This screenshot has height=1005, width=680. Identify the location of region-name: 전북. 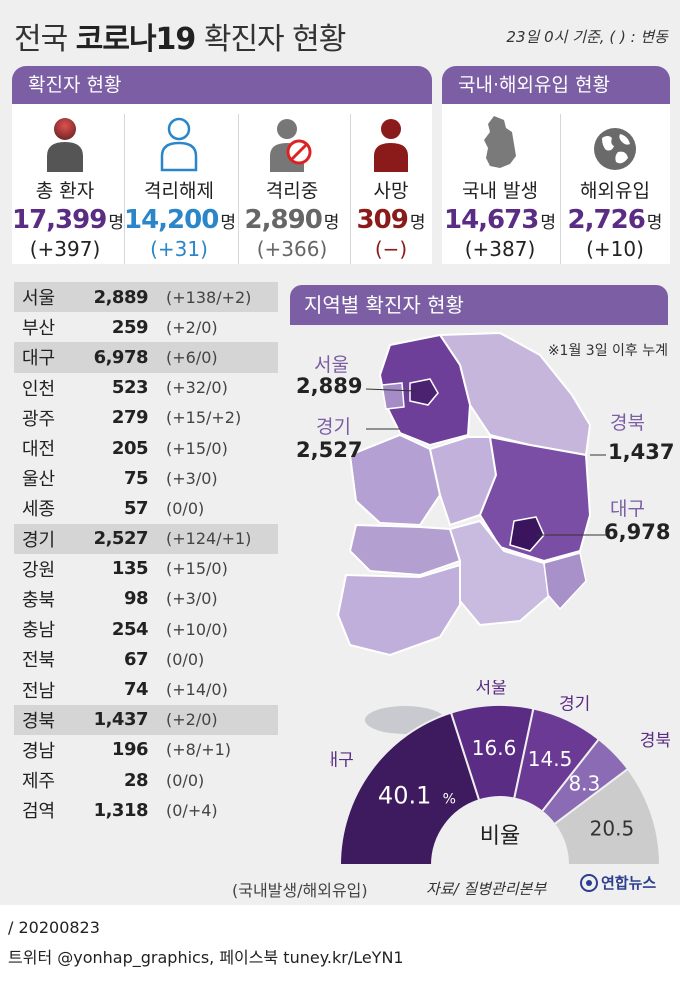
(39, 661).